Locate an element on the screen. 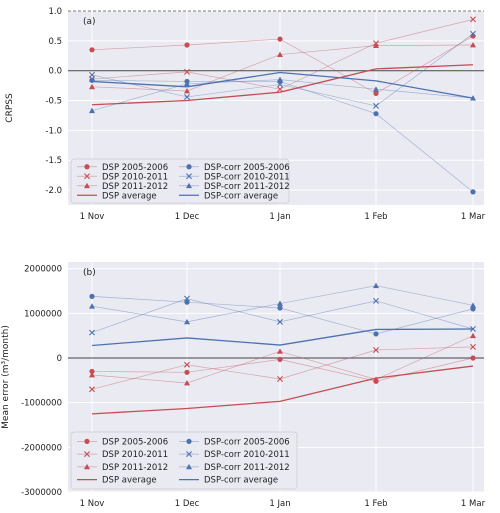  y-axis-label: CRPSS is located at coordinates (10, 108).